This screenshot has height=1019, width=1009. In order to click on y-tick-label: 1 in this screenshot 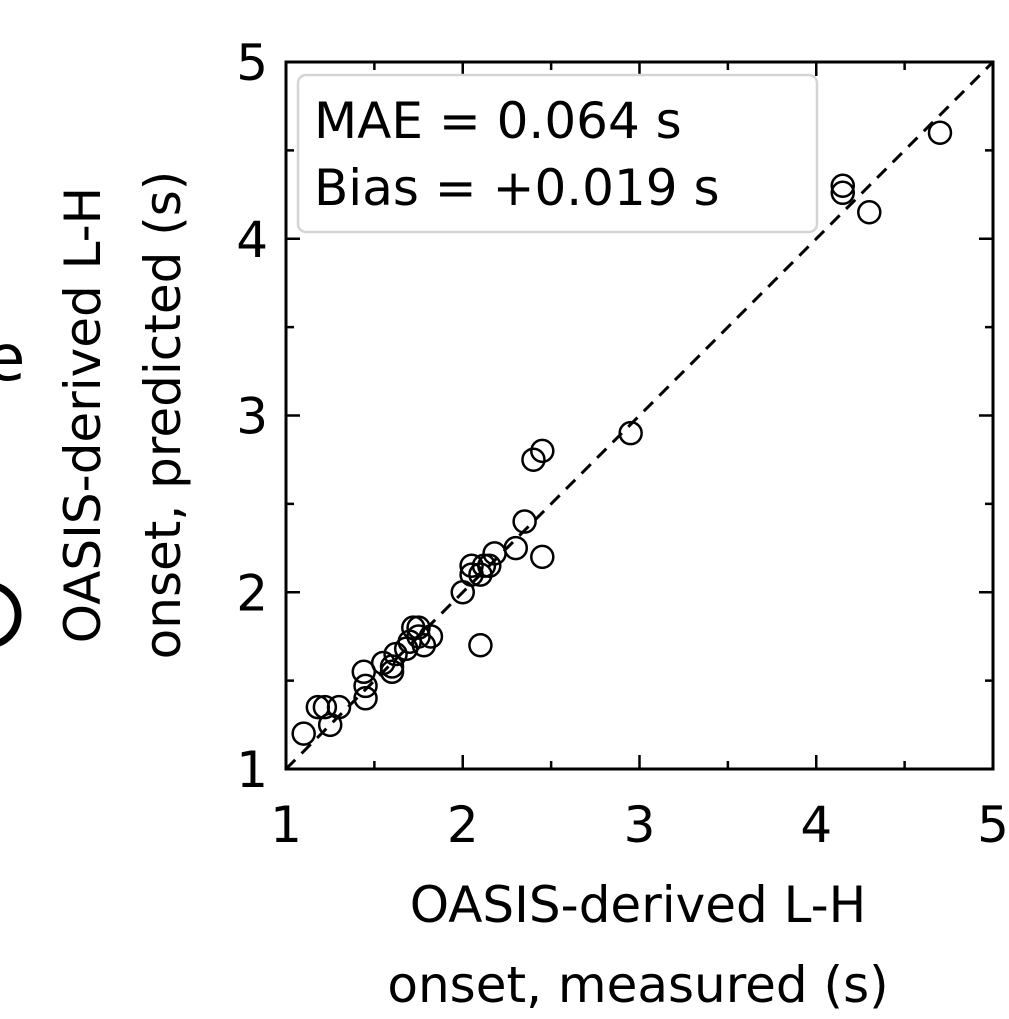, I will do `click(252, 770)`.